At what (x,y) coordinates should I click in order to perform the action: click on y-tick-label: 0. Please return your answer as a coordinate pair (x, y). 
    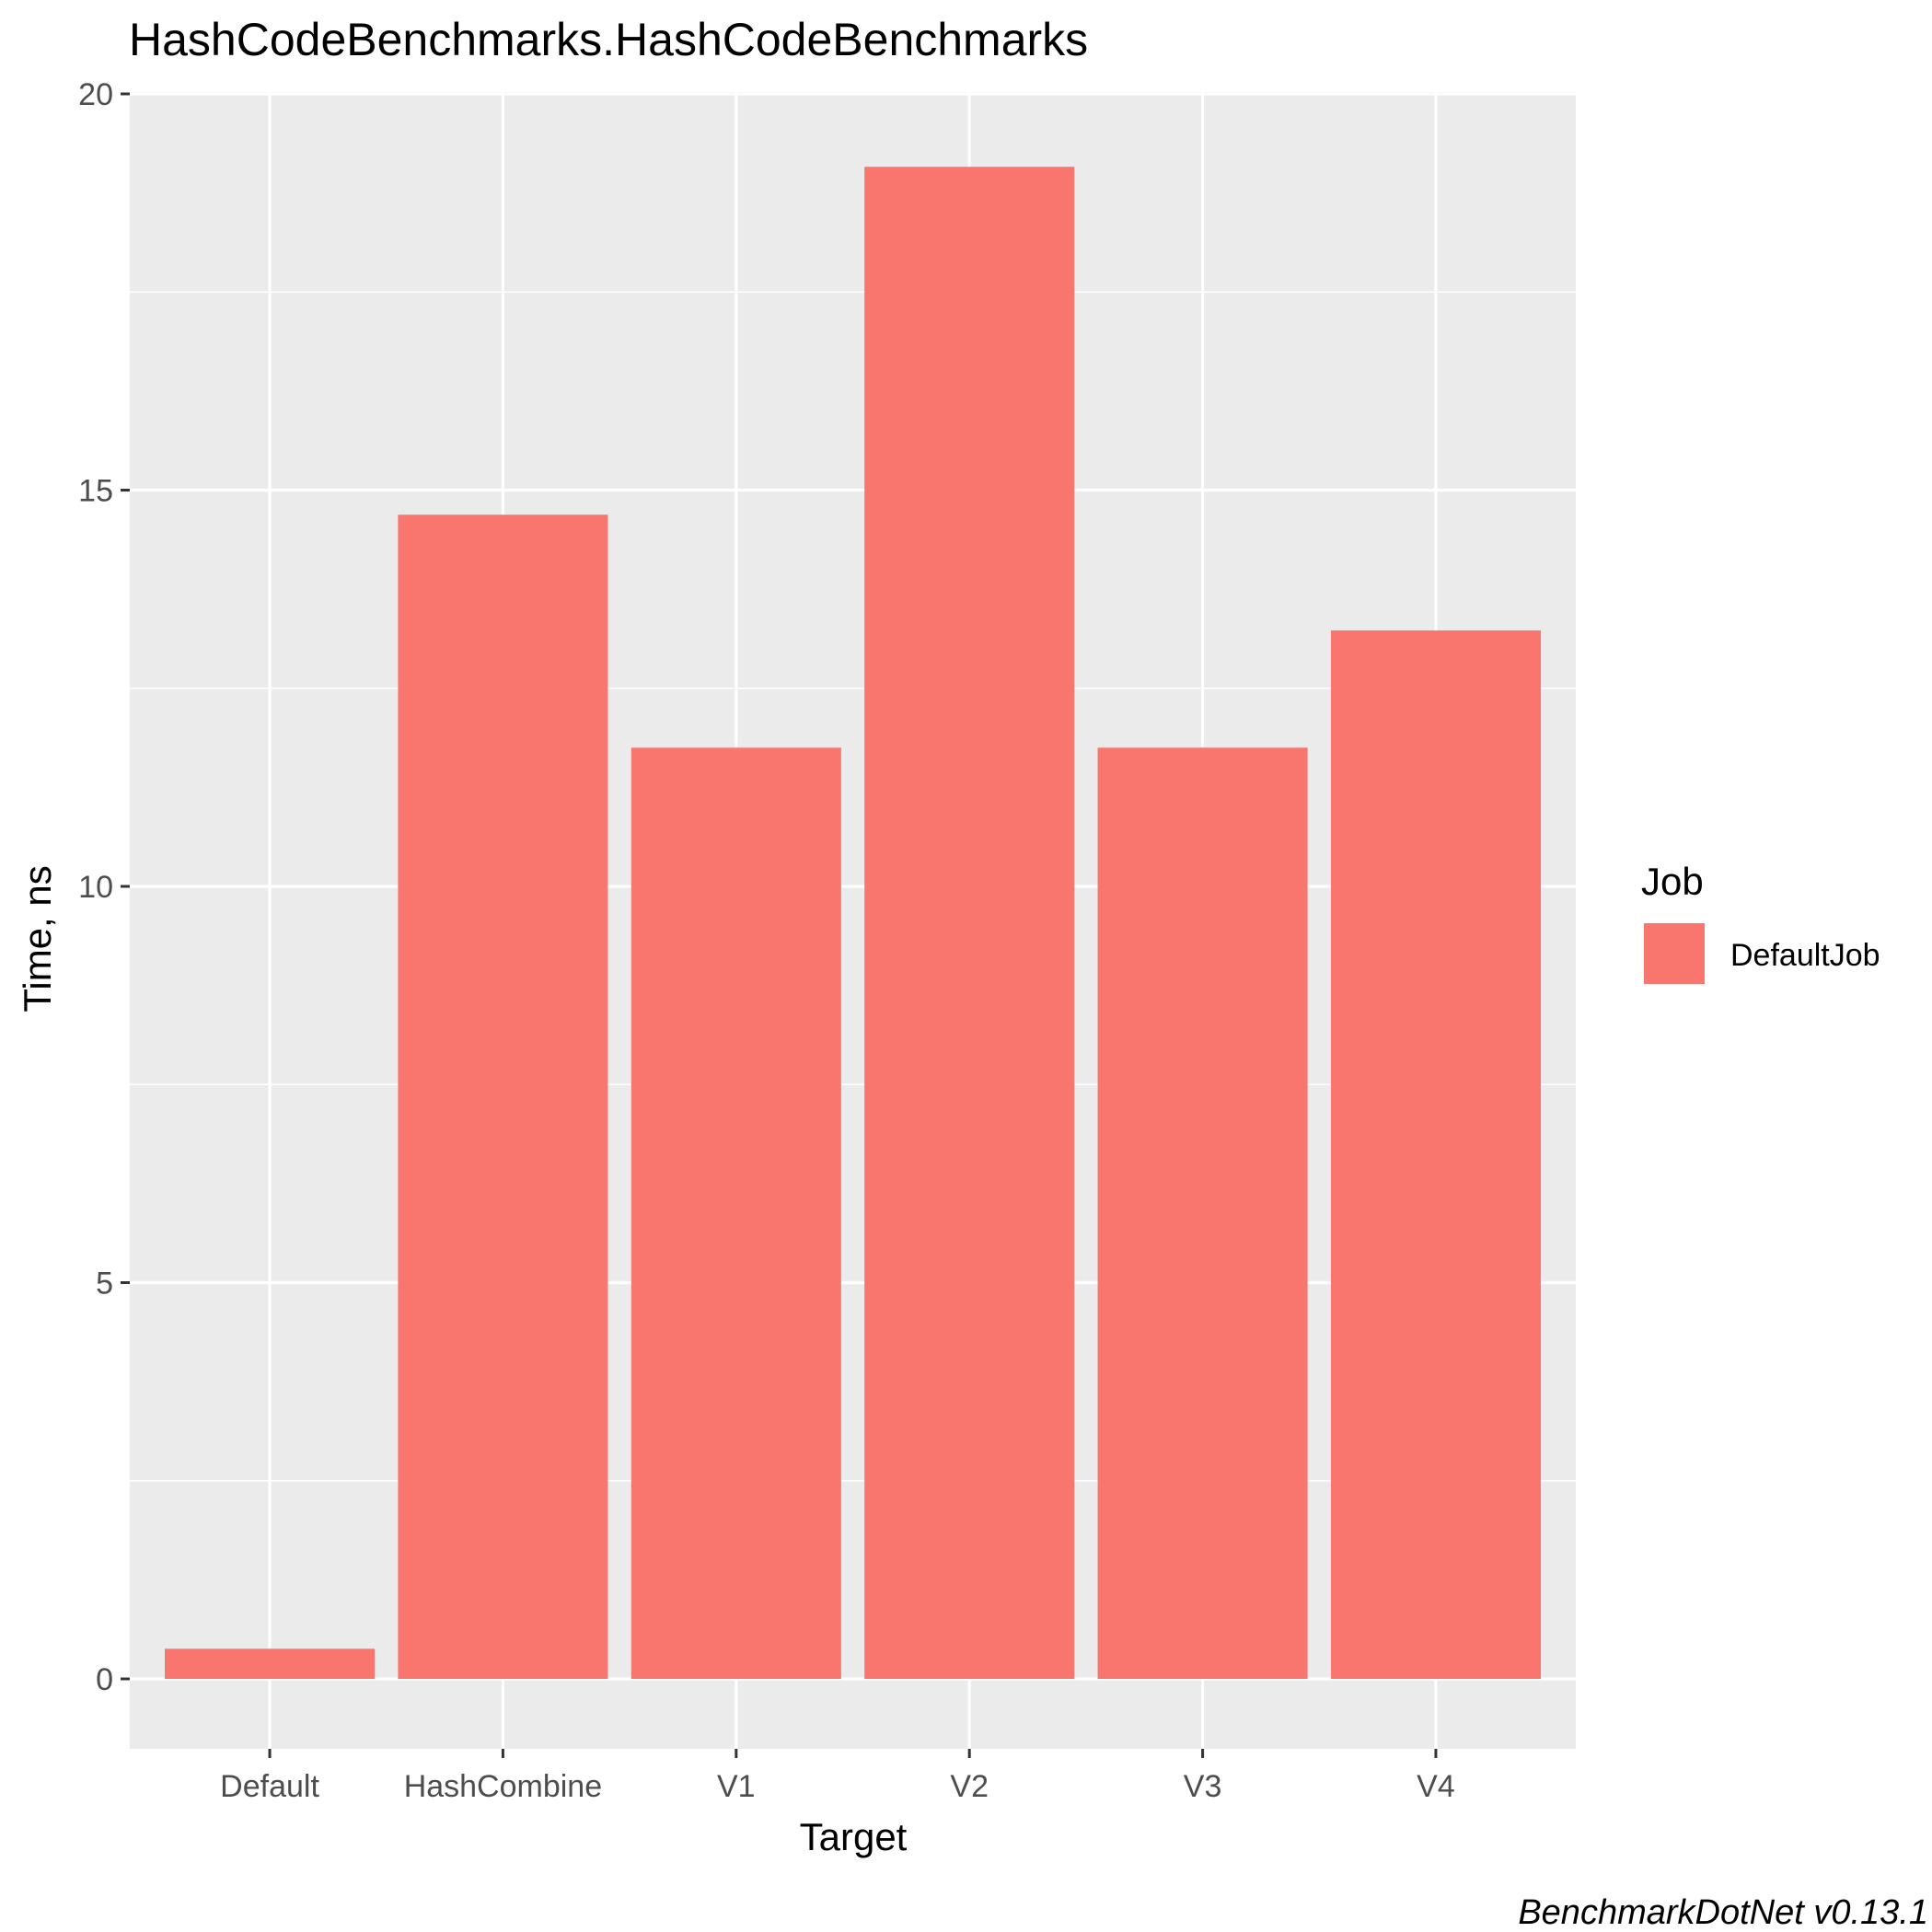
    Looking at the image, I should click on (105, 1680).